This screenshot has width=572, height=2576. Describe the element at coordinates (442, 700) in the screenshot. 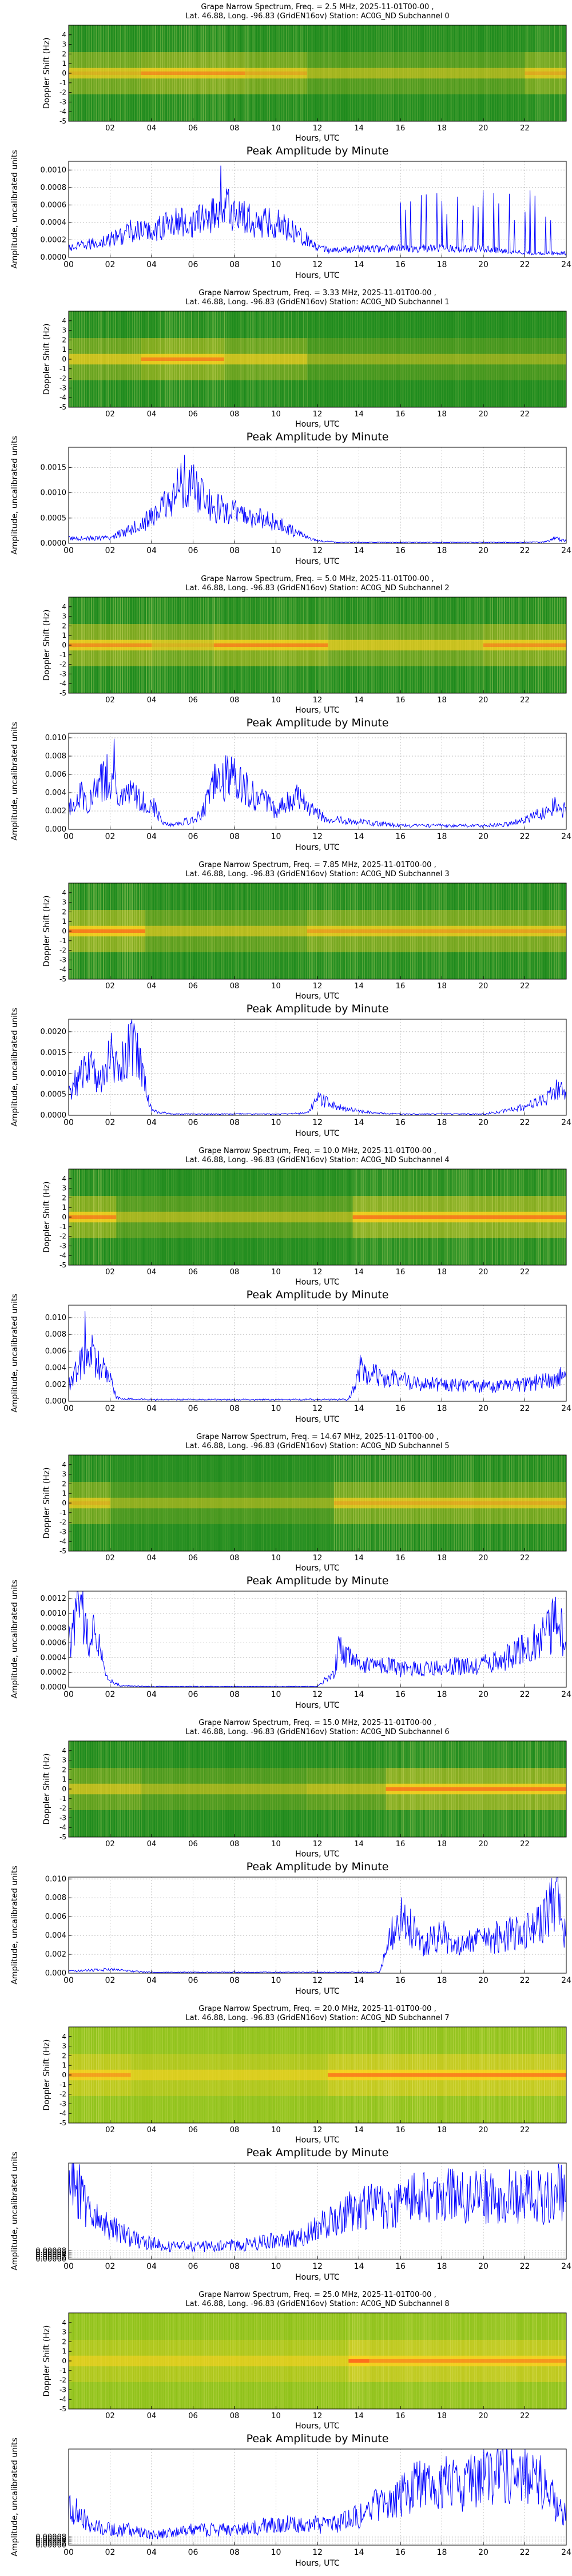

I see `spectrogram-xtick-label: 18` at that location.